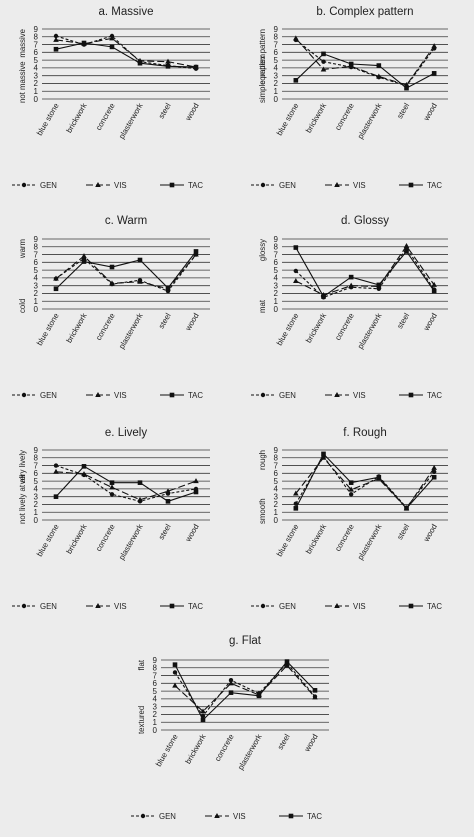 The width and height of the screenshot is (474, 837). What do you see at coordinates (262, 250) in the screenshot?
I see `y-label-top: glossy` at bounding box center [262, 250].